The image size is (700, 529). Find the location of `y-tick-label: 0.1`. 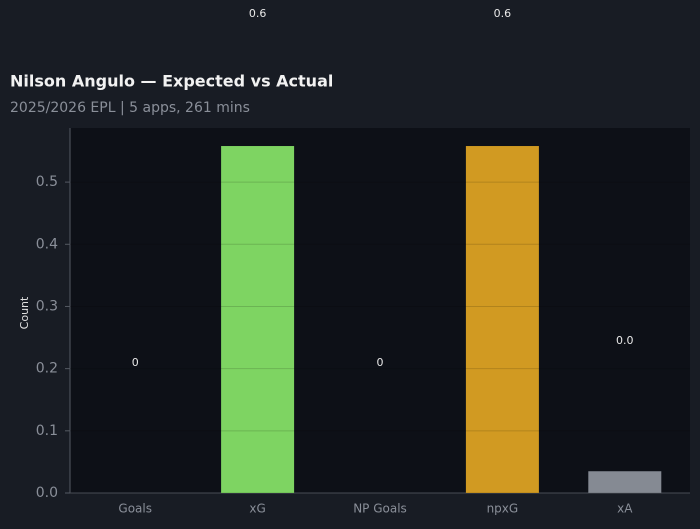

y-tick-label: 0.1 is located at coordinates (47, 431).